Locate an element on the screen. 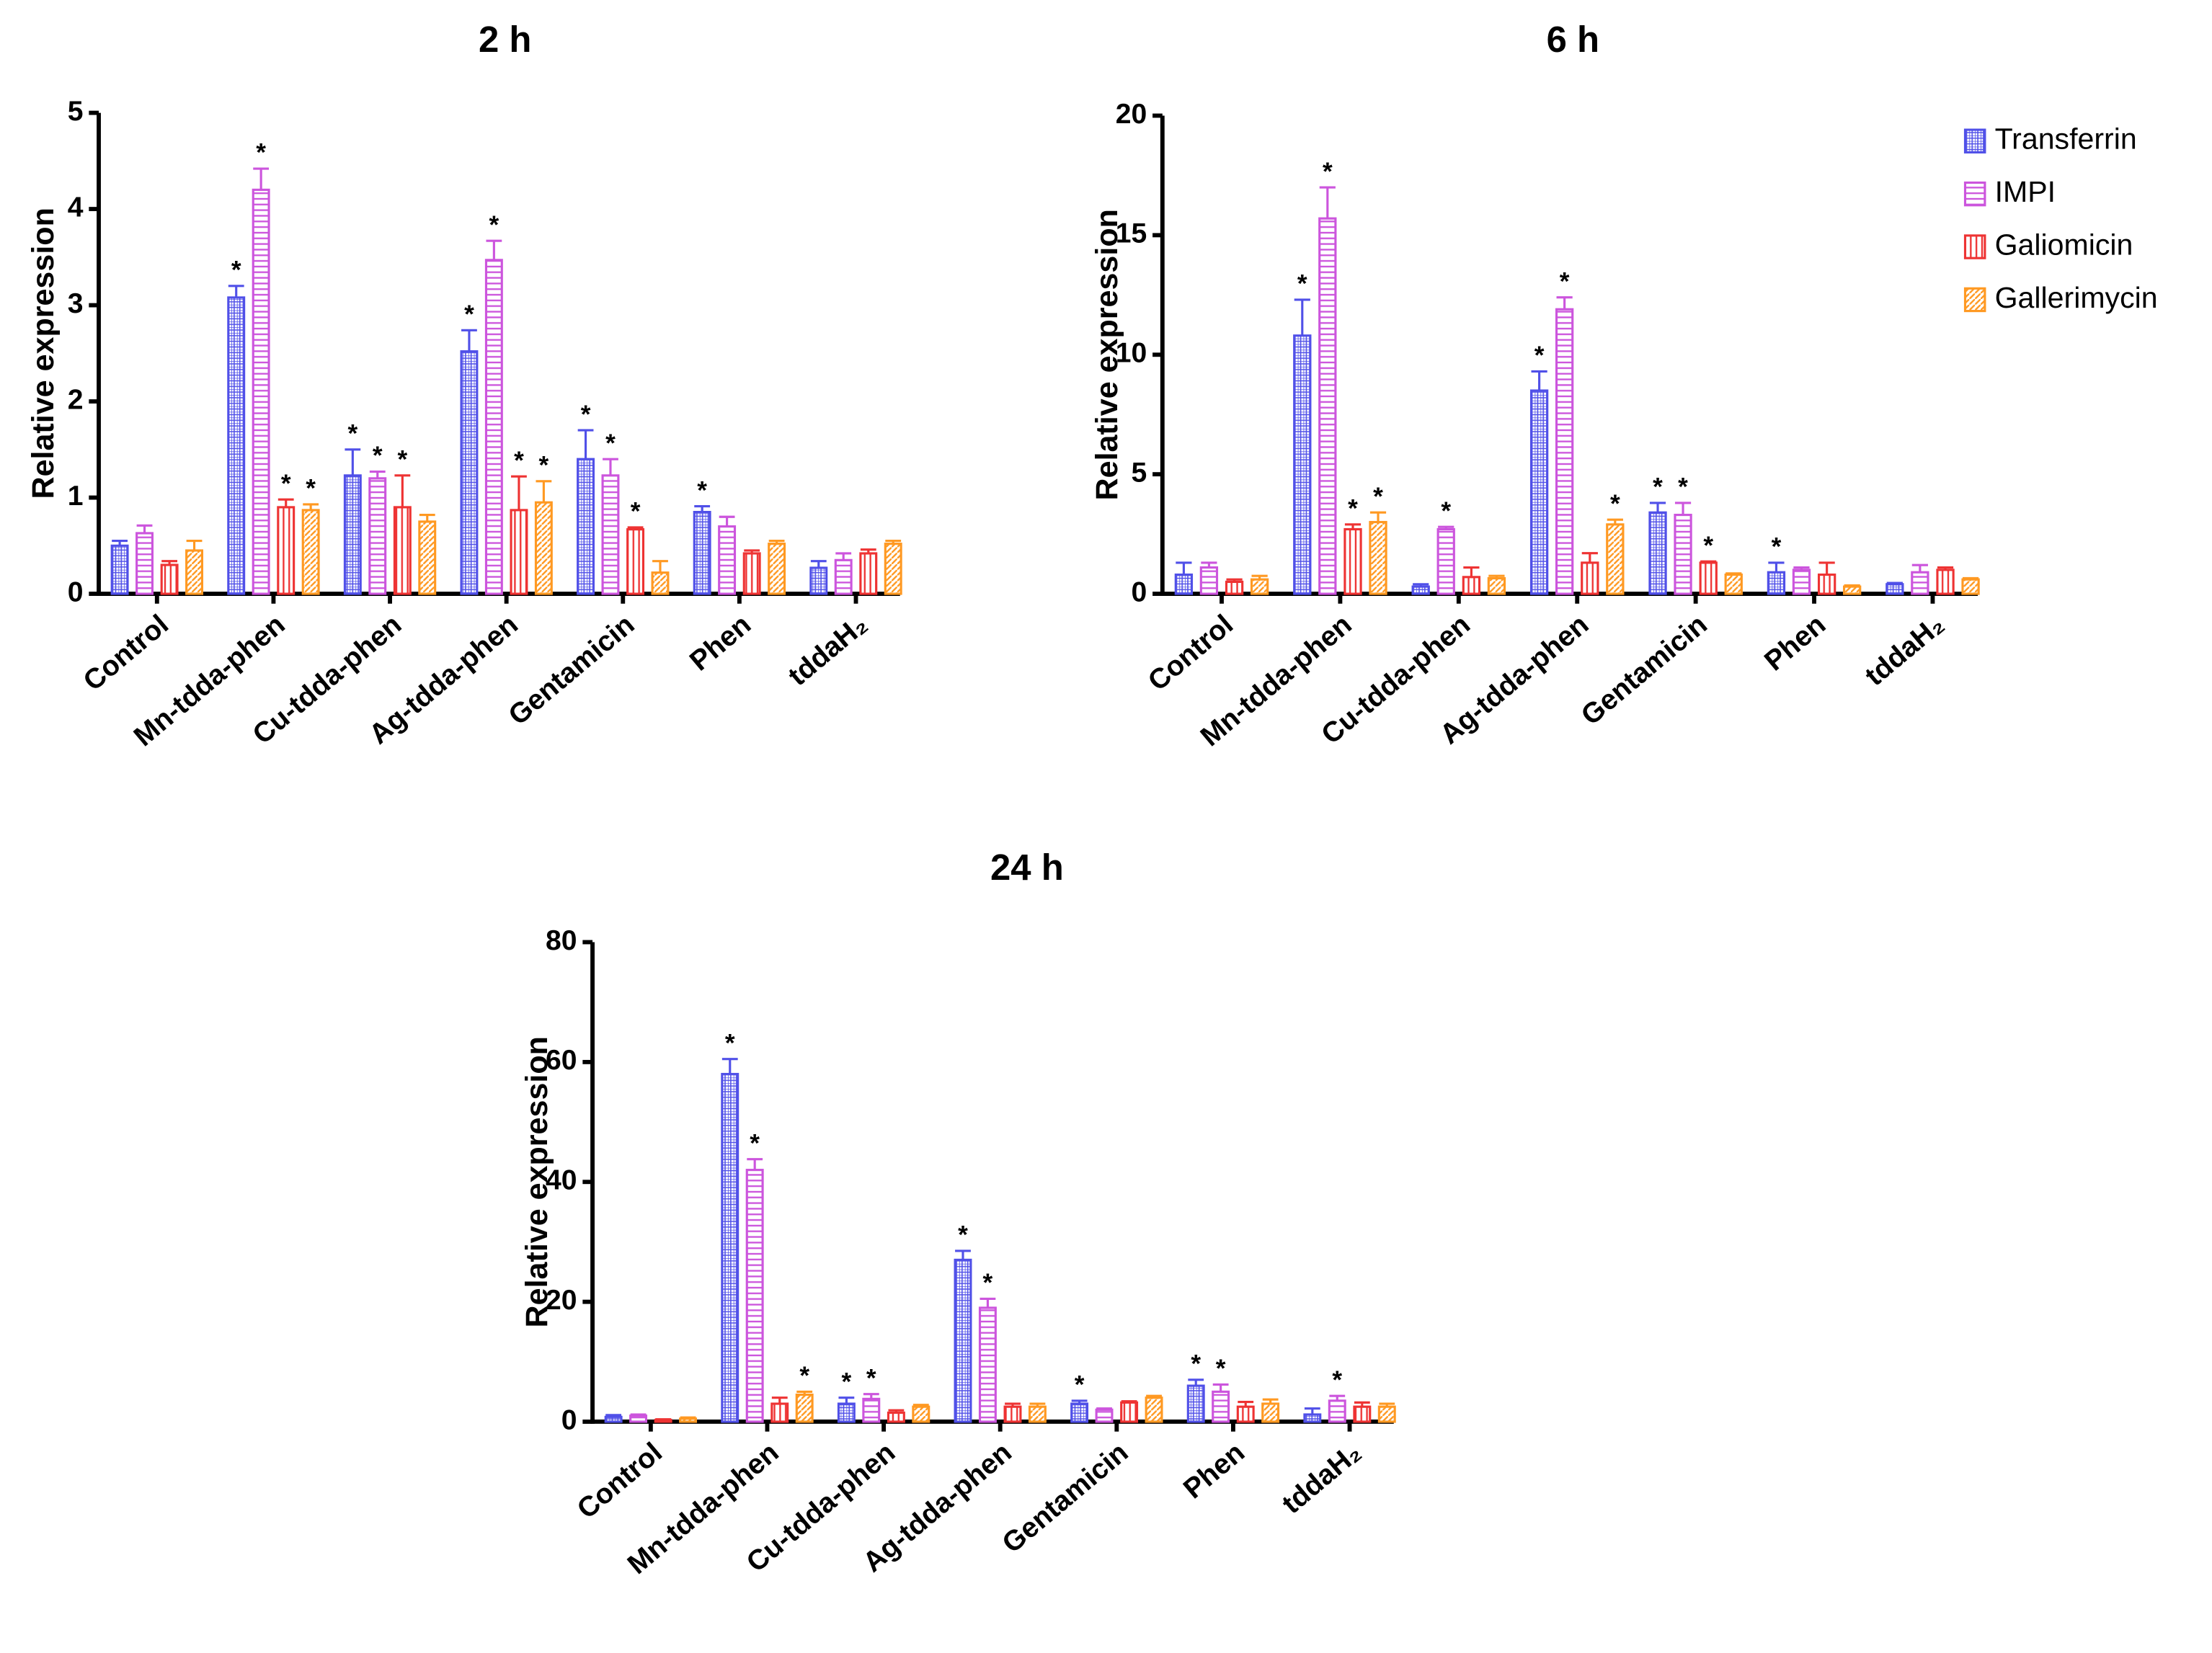  y-tick-label: 20 is located at coordinates (561, 1300).